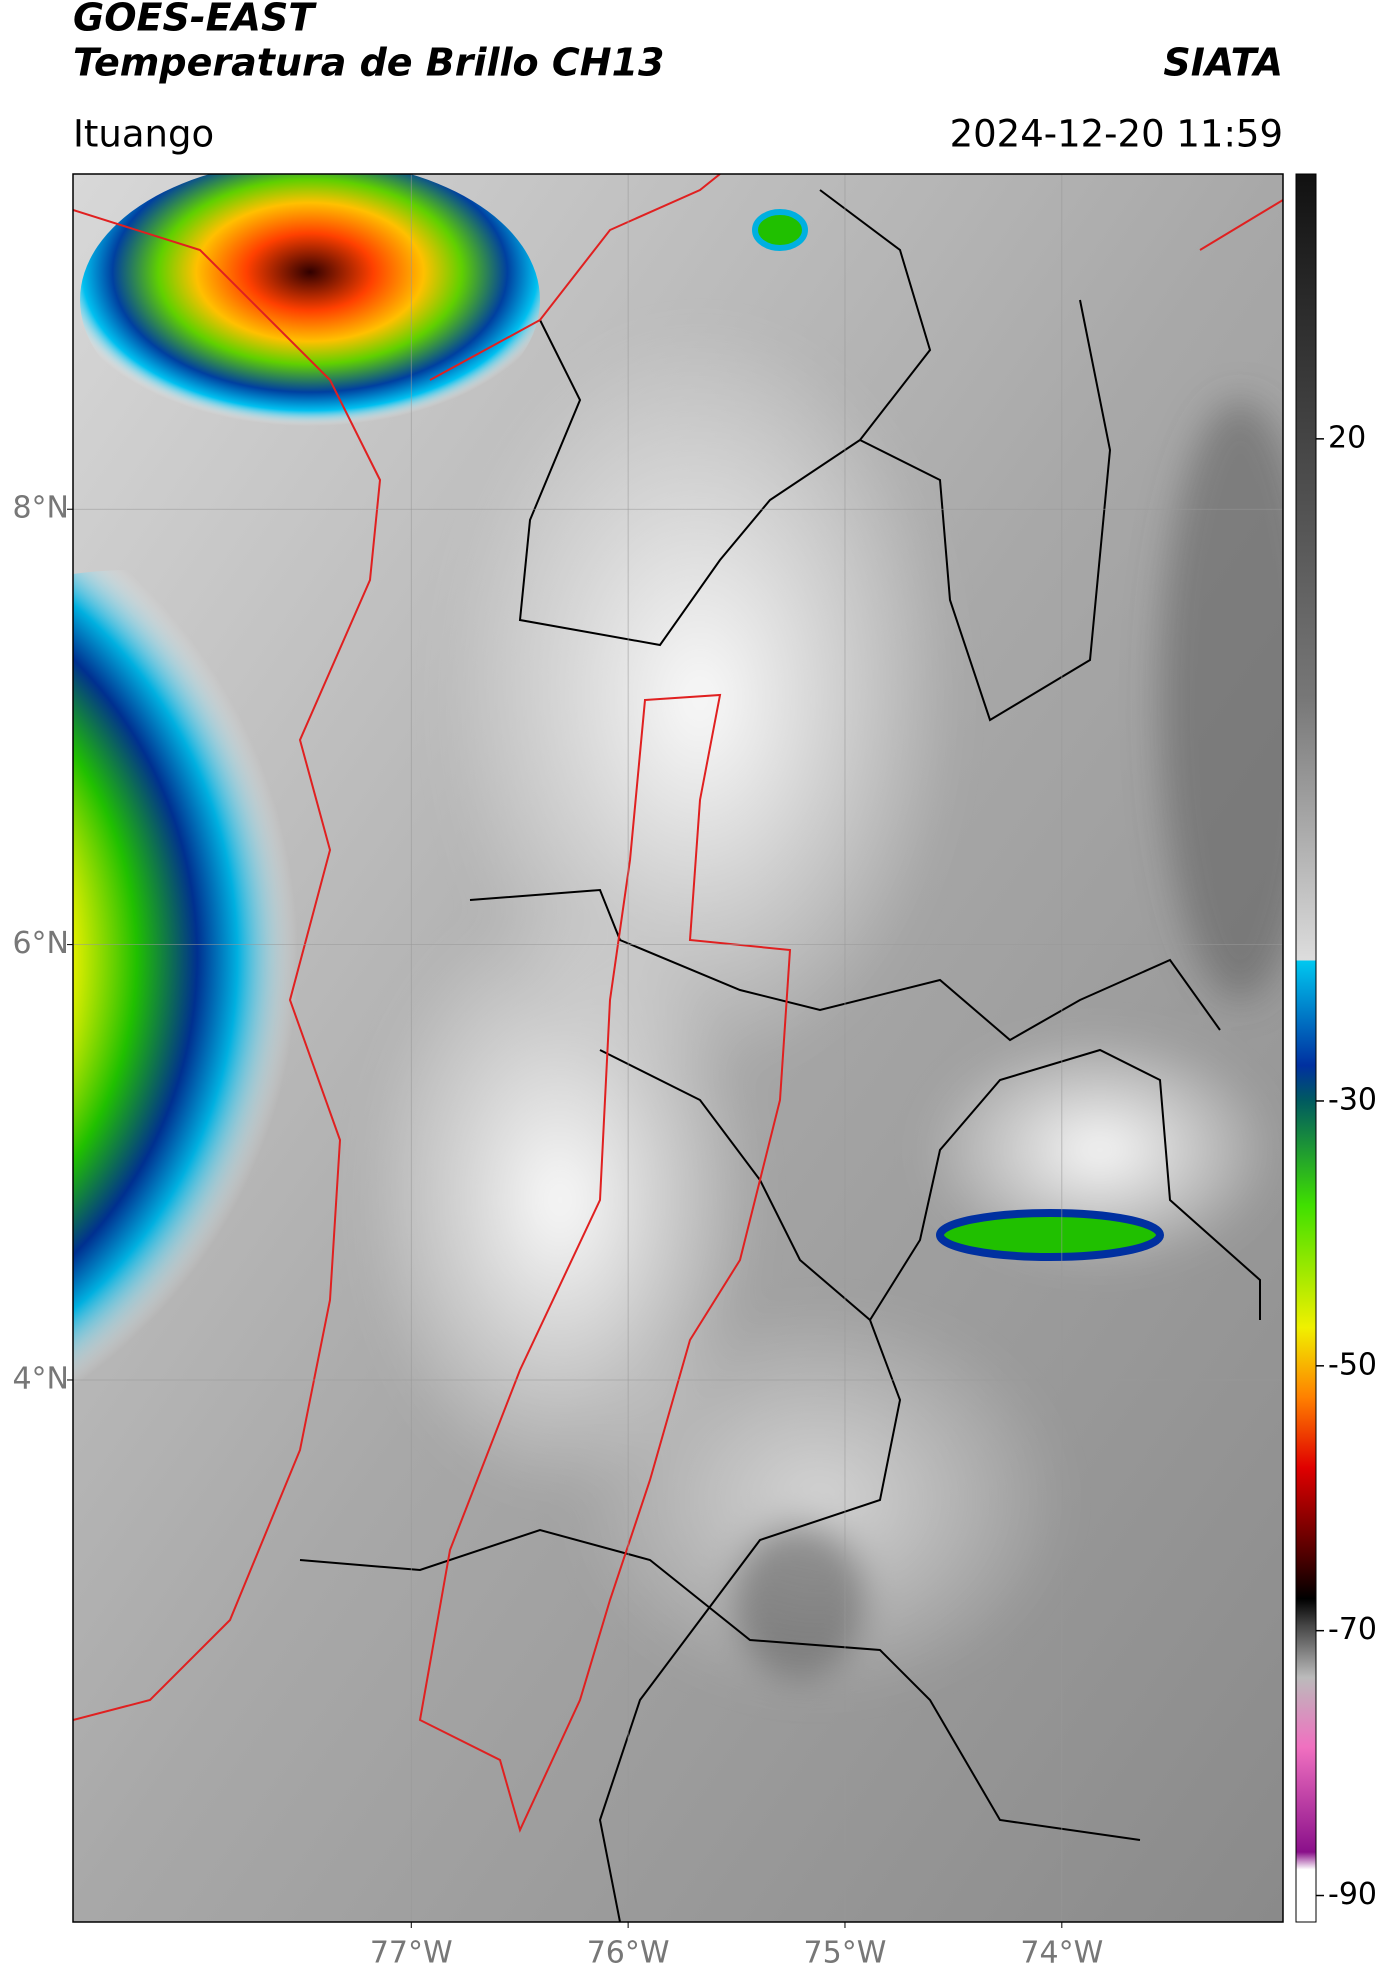 This screenshot has height=1985, width=1384. Describe the element at coordinates (1116, 134) in the screenshot. I see `datetime: 2024-12-20 11:59` at that location.